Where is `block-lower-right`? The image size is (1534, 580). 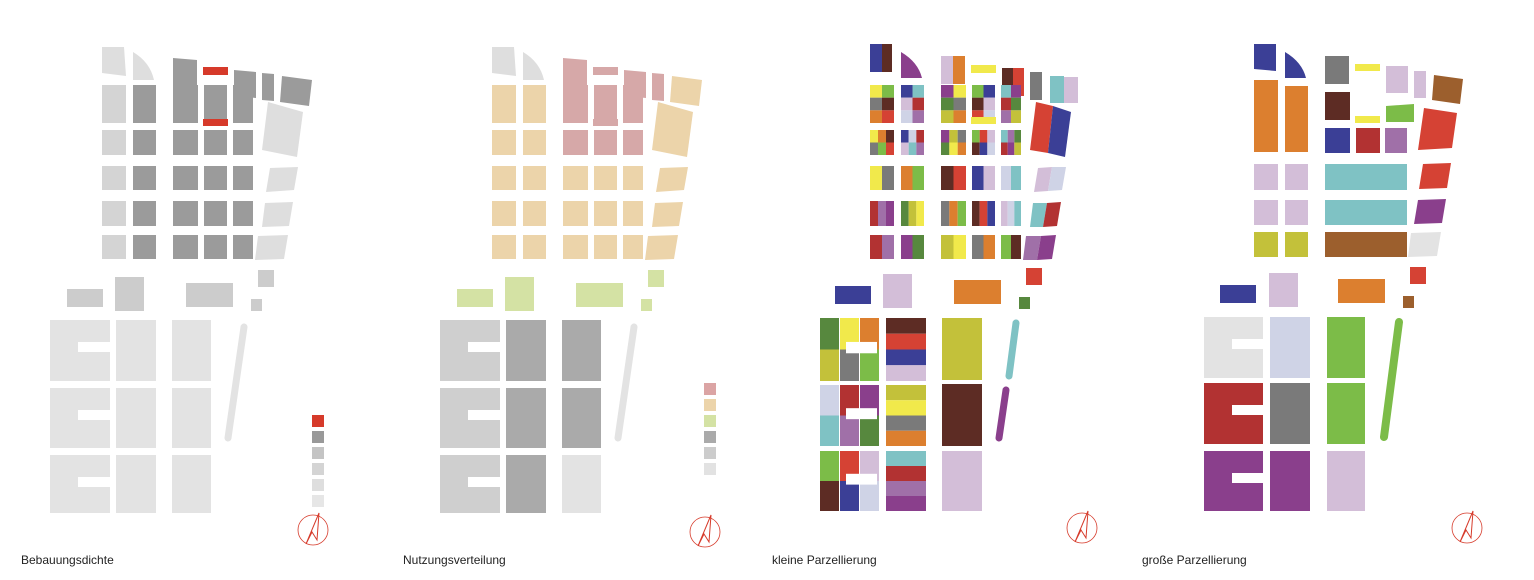 block-lower-right is located at coordinates (581, 350).